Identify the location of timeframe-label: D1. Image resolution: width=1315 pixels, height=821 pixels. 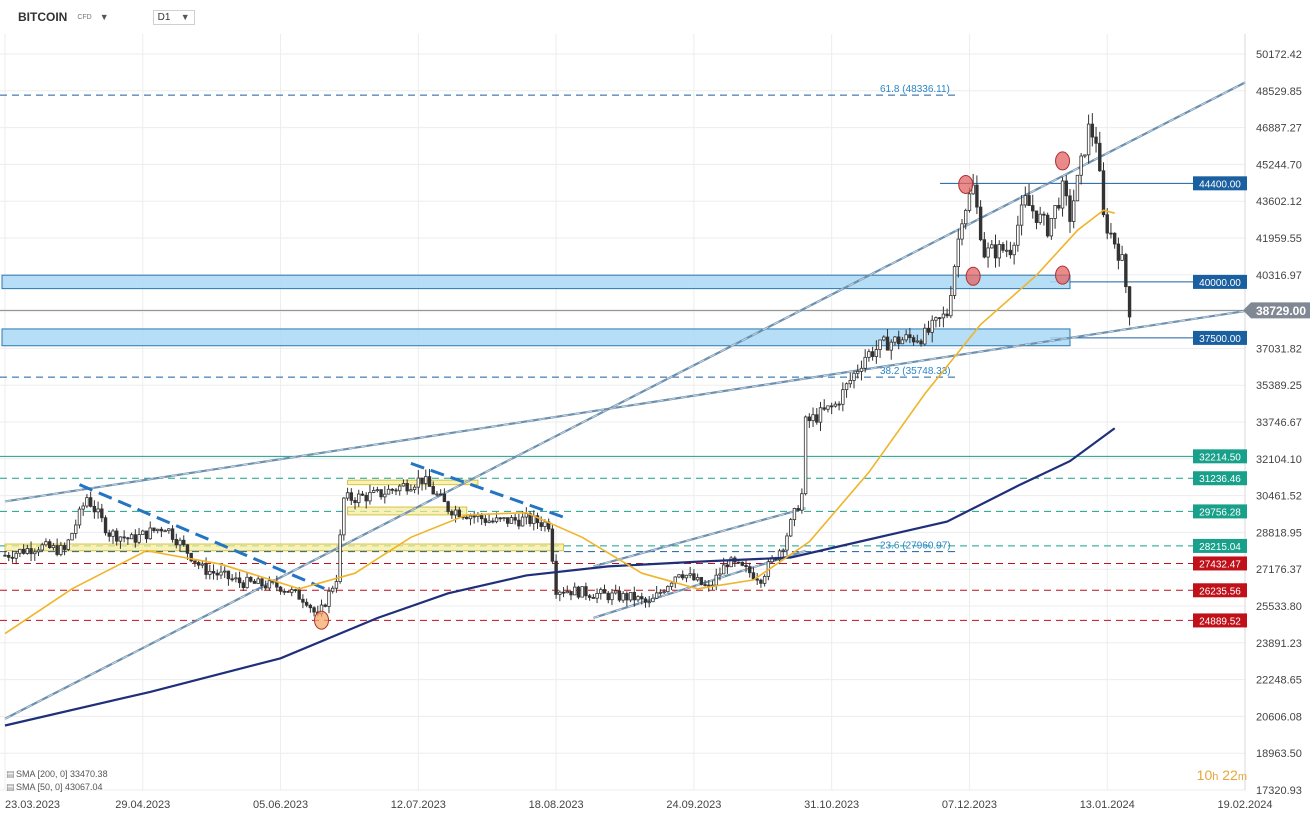
(164, 17).